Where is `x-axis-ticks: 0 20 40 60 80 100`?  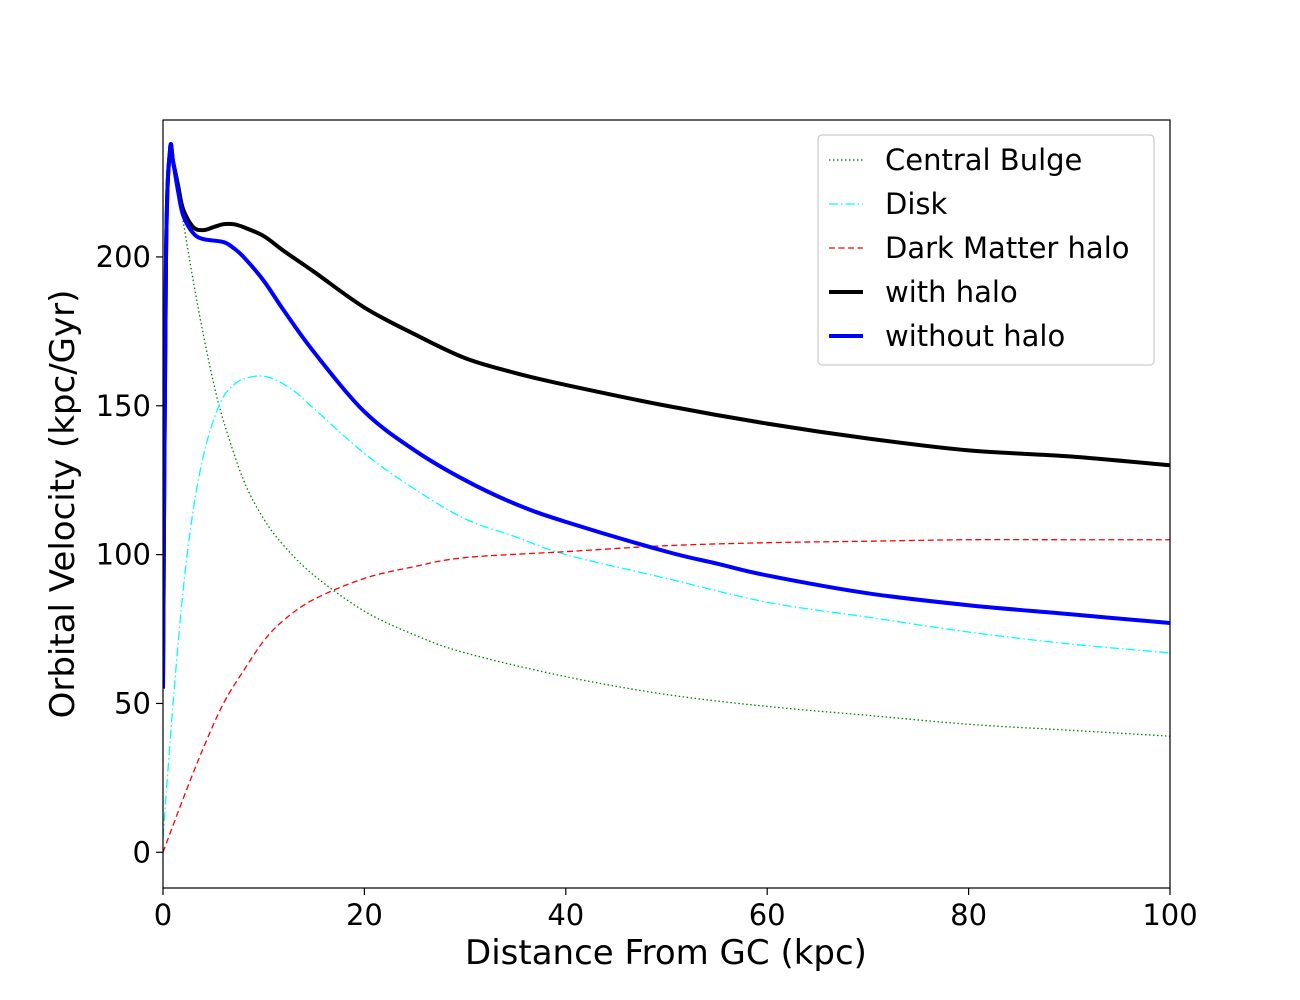
x-axis-ticks: 0 20 40 60 80 100 is located at coordinates (676, 910).